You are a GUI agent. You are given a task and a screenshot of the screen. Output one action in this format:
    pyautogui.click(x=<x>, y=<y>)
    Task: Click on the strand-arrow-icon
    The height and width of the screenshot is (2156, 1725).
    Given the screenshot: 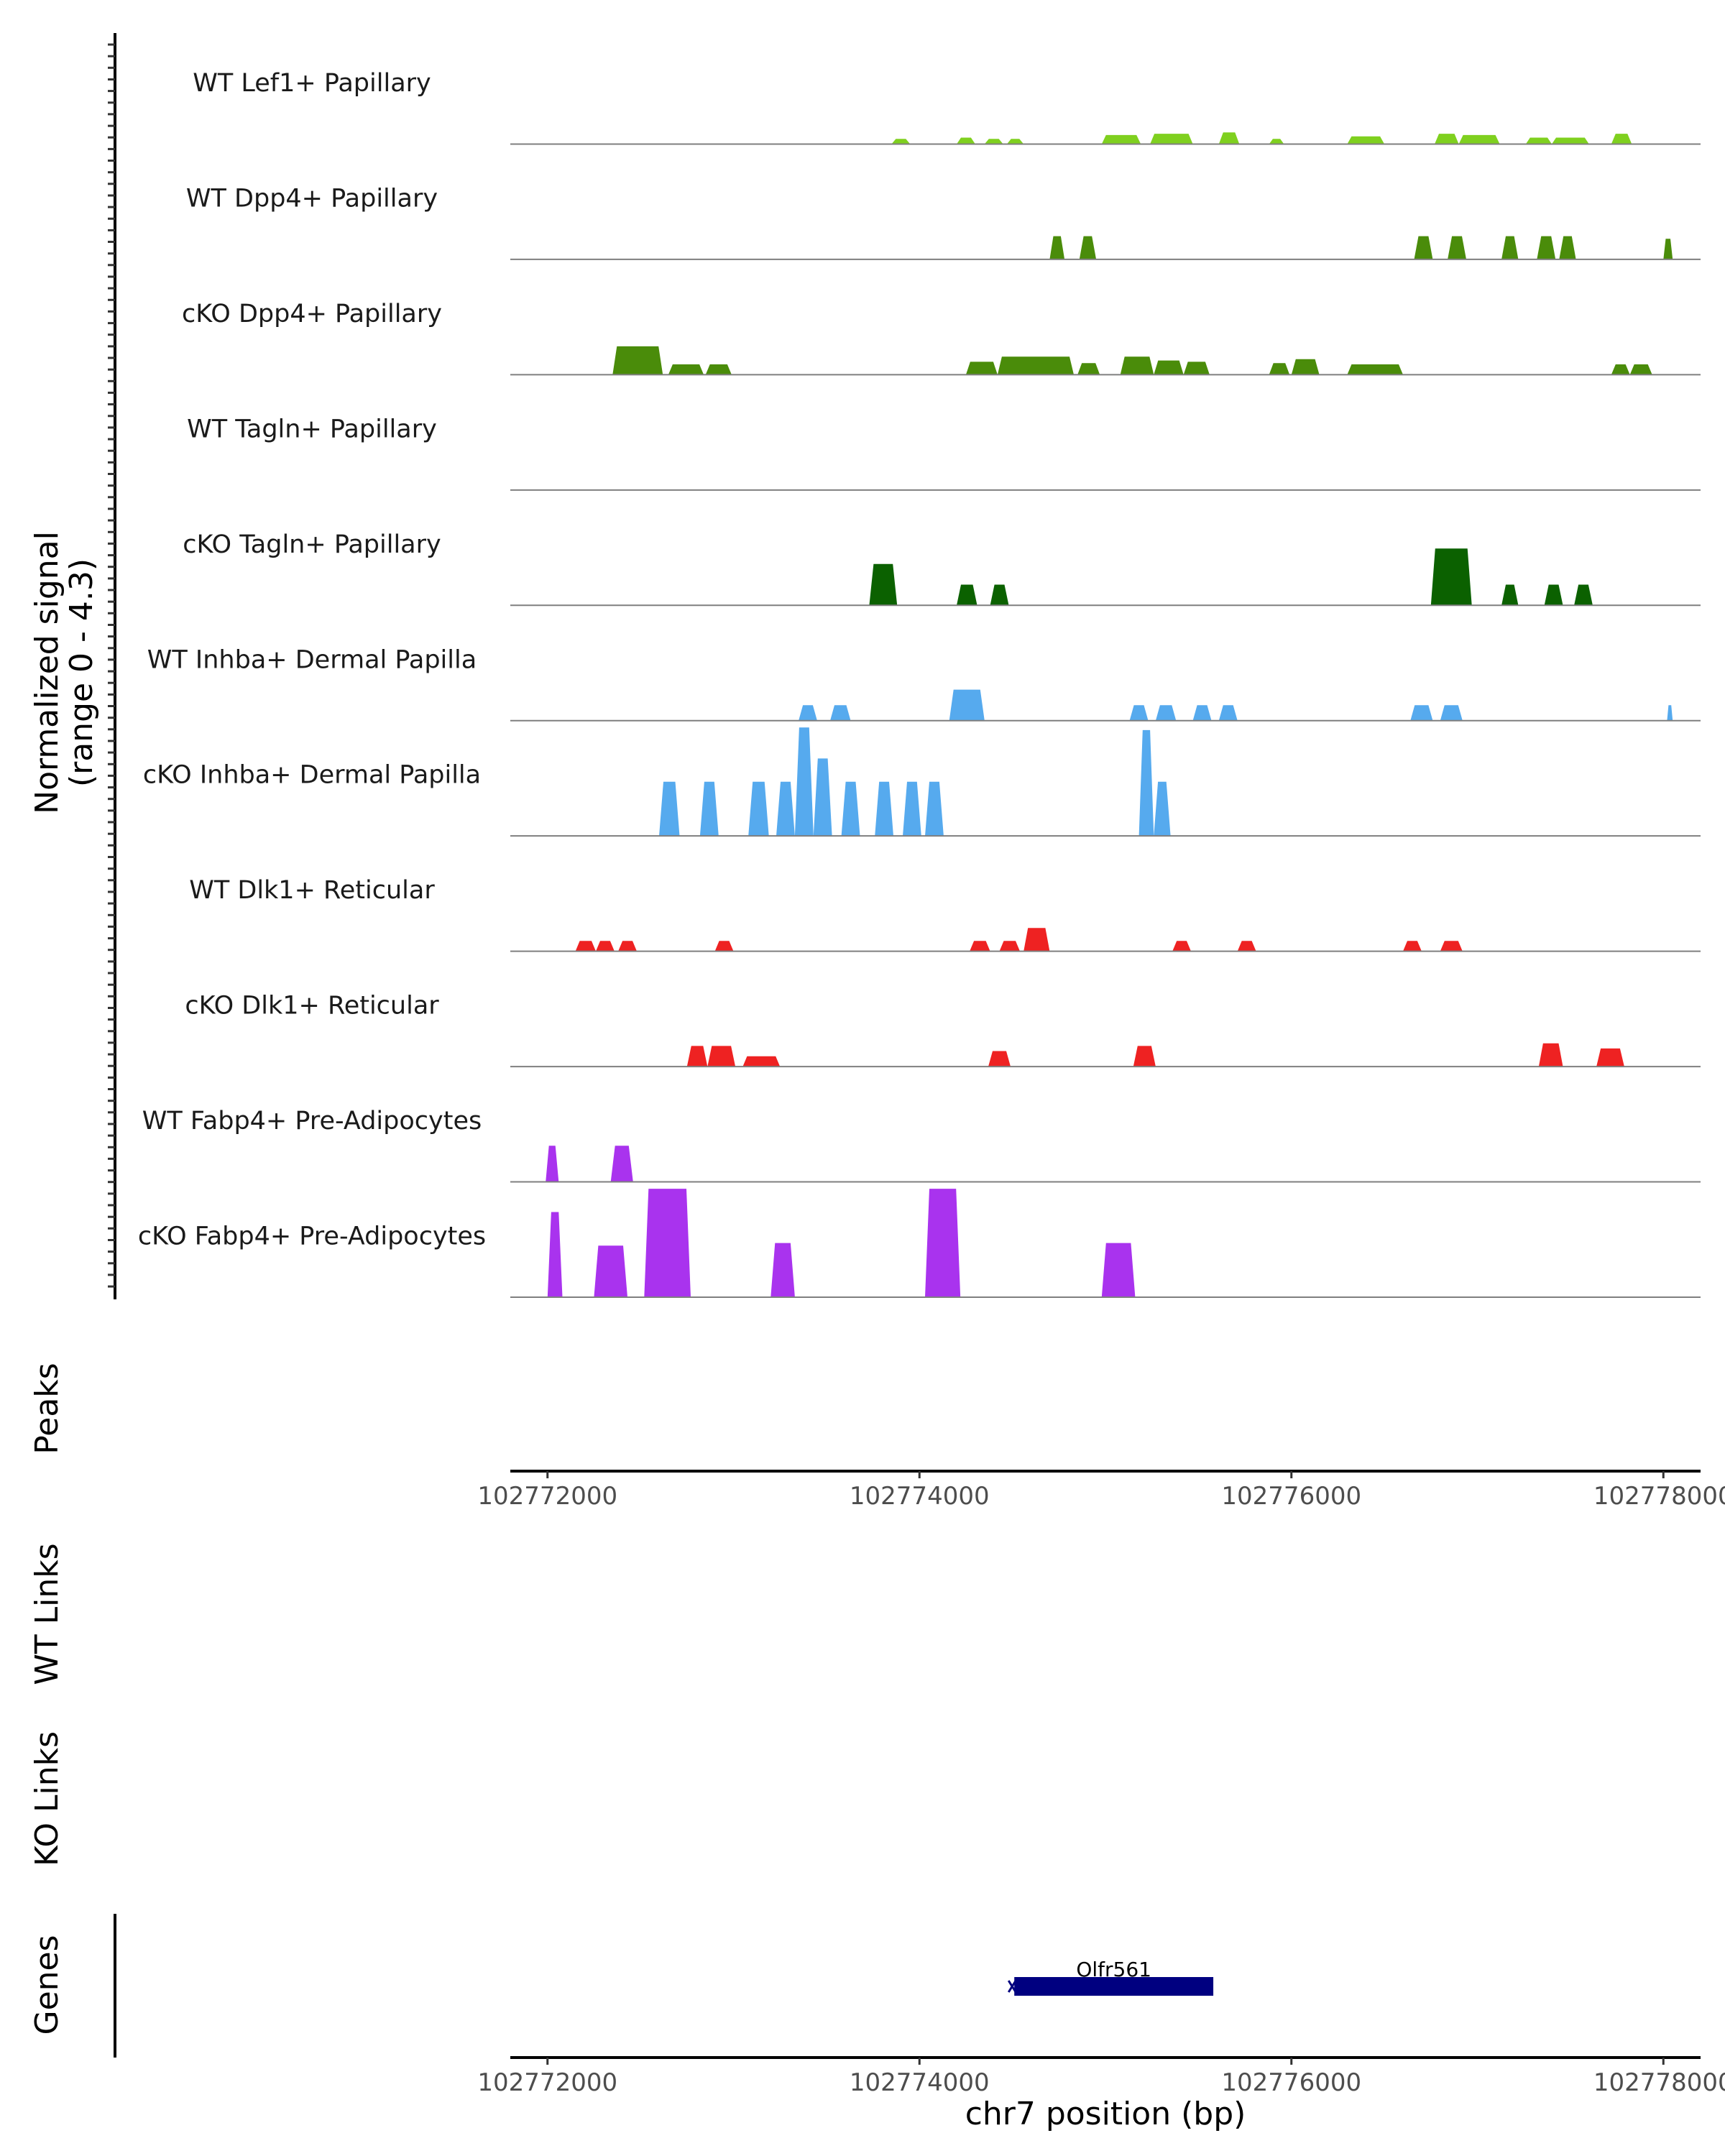 What is the action you would take?
    pyautogui.click(x=1012, y=1986)
    